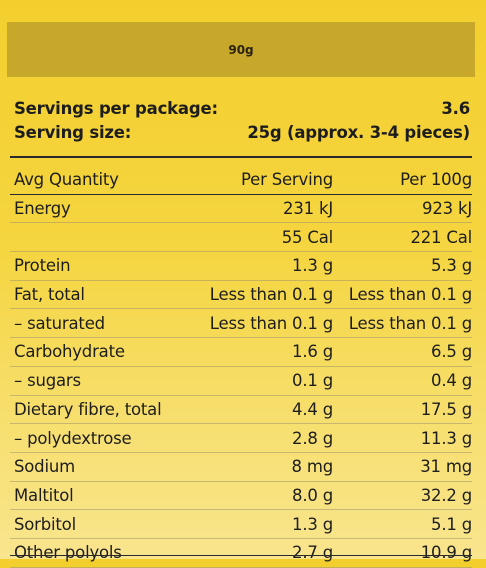 This screenshot has height=568, width=486. Describe the element at coordinates (266, 410) in the screenshot. I see `per-serving-value: 4.4 g` at that location.